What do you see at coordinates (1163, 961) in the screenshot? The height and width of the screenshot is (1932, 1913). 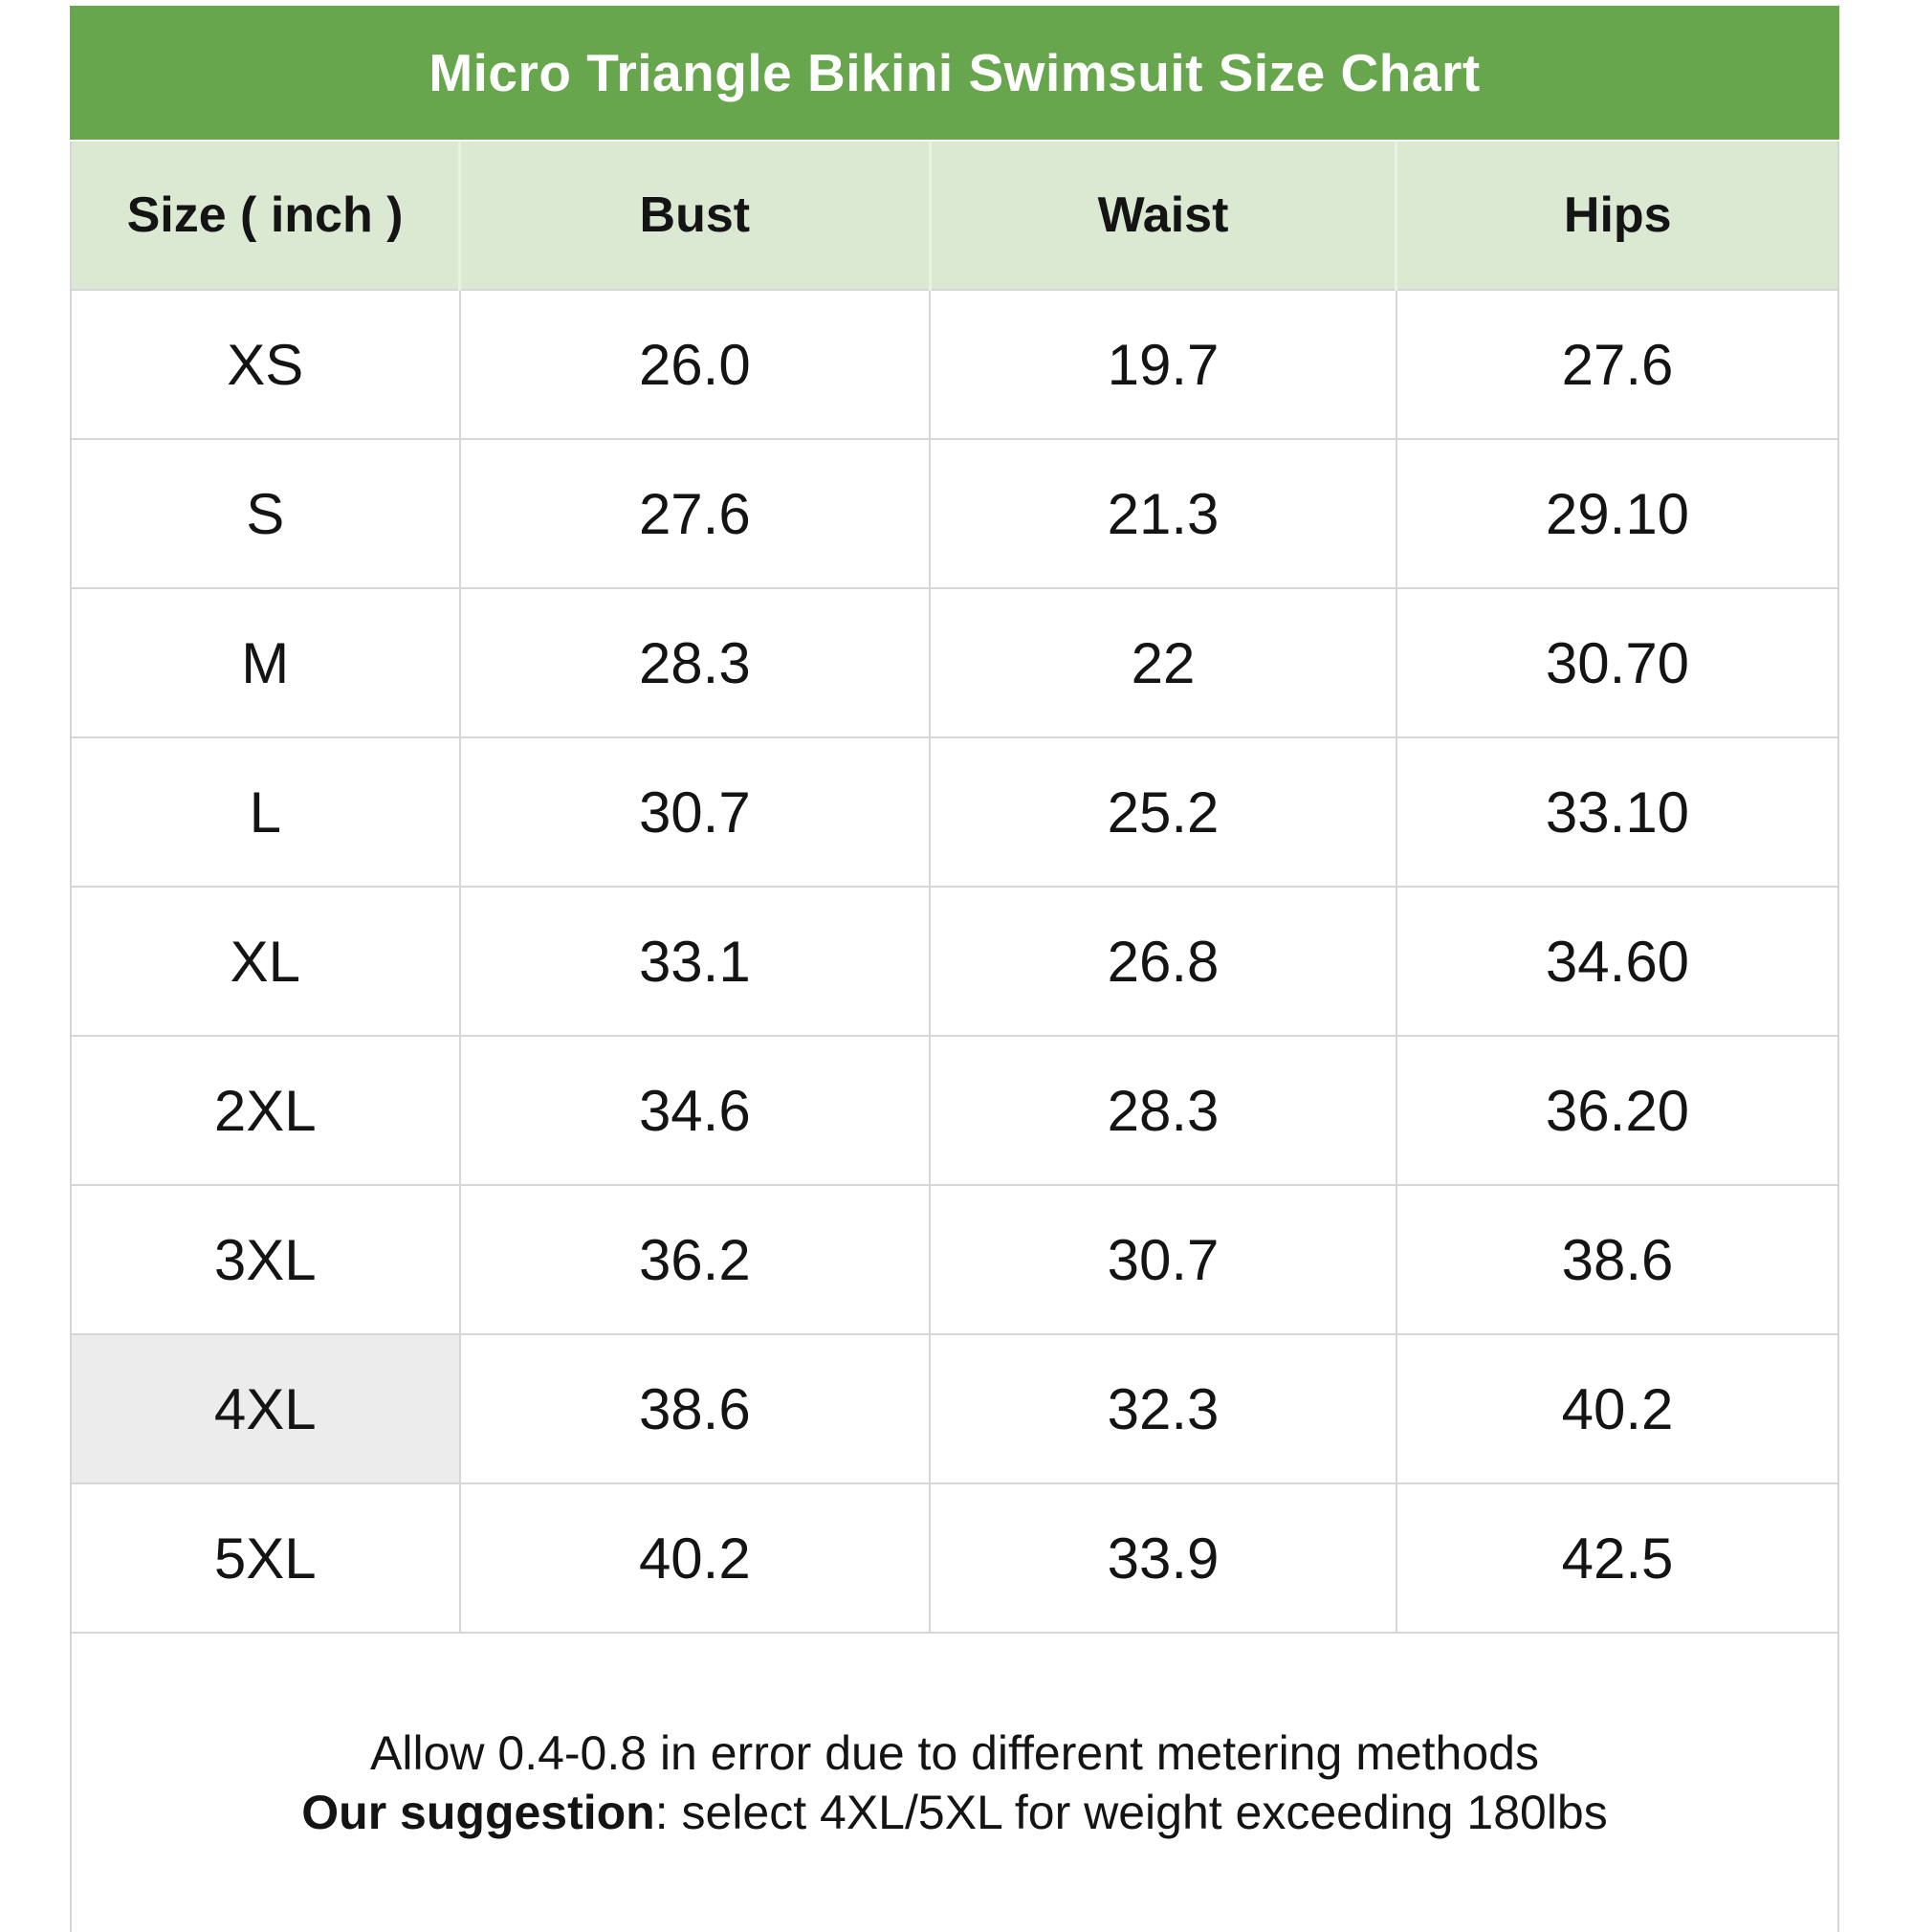 I see `waist-cell: 26.8` at bounding box center [1163, 961].